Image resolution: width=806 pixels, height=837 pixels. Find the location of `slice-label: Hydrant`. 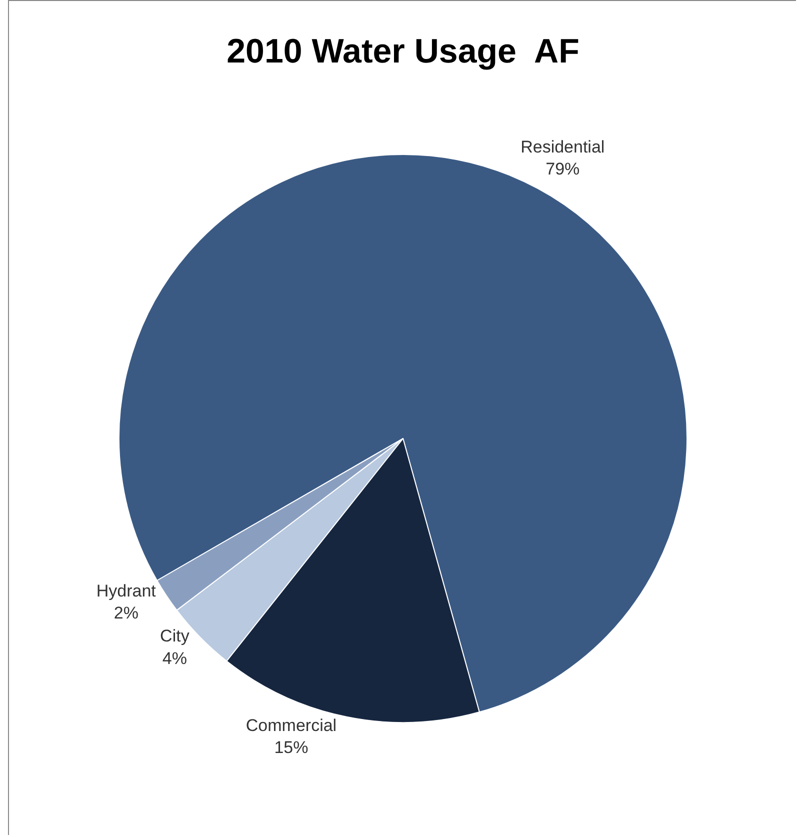

slice-label: Hydrant is located at coordinates (126, 590).